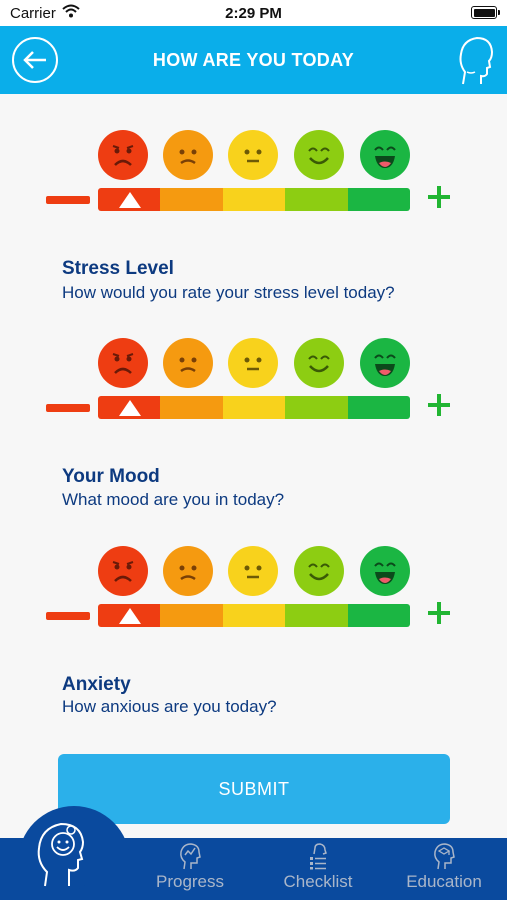 This screenshot has height=900, width=507. What do you see at coordinates (318, 856) in the screenshot?
I see `checklist-icon` at bounding box center [318, 856].